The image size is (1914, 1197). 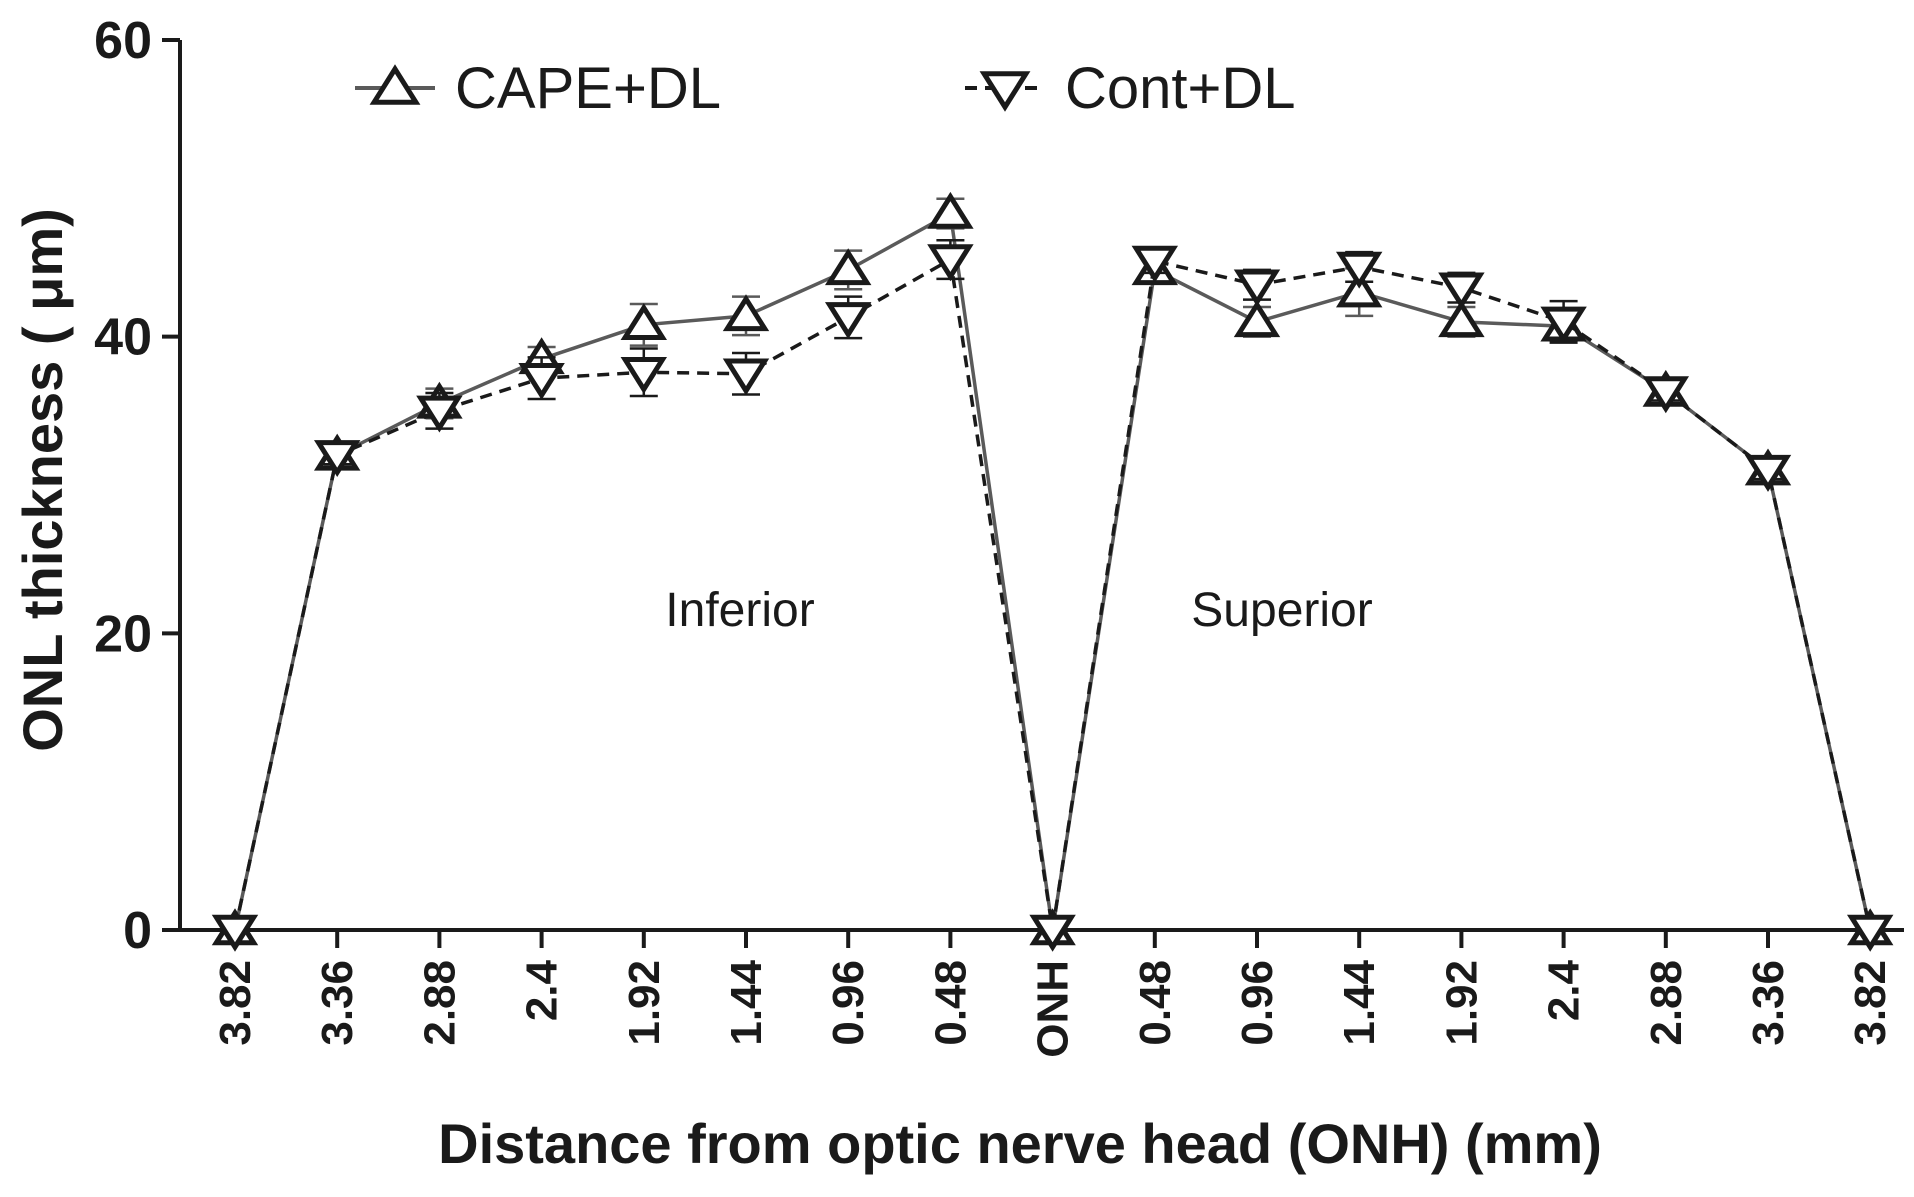 I want to click on legend-label: Cont+DL, so click(x=1180, y=88).